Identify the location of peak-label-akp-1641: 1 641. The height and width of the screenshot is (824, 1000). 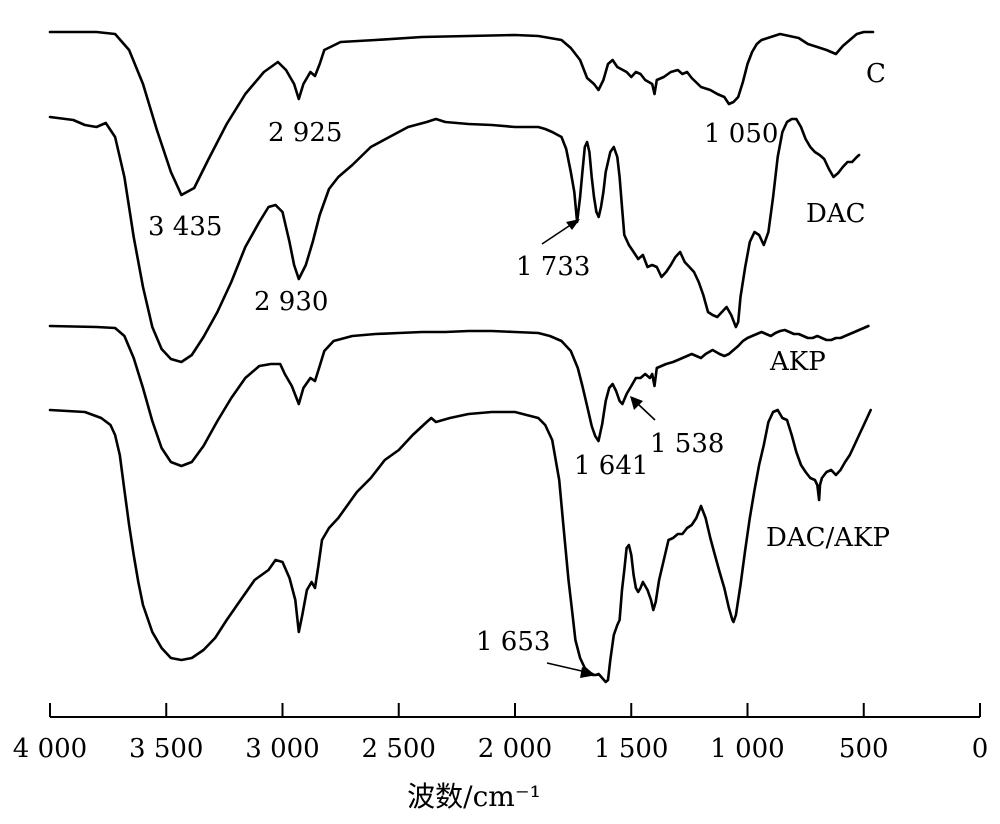
(611, 466).